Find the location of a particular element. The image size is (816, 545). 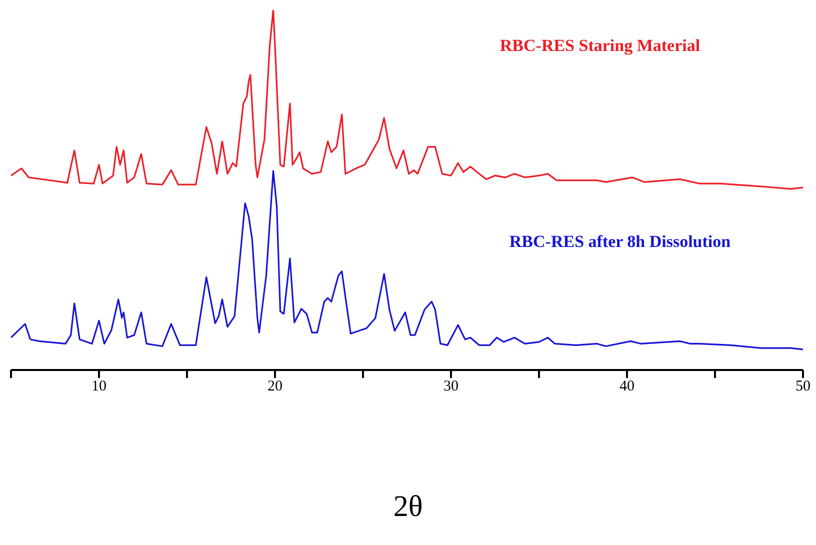

x-tick-label: 40 is located at coordinates (627, 386).